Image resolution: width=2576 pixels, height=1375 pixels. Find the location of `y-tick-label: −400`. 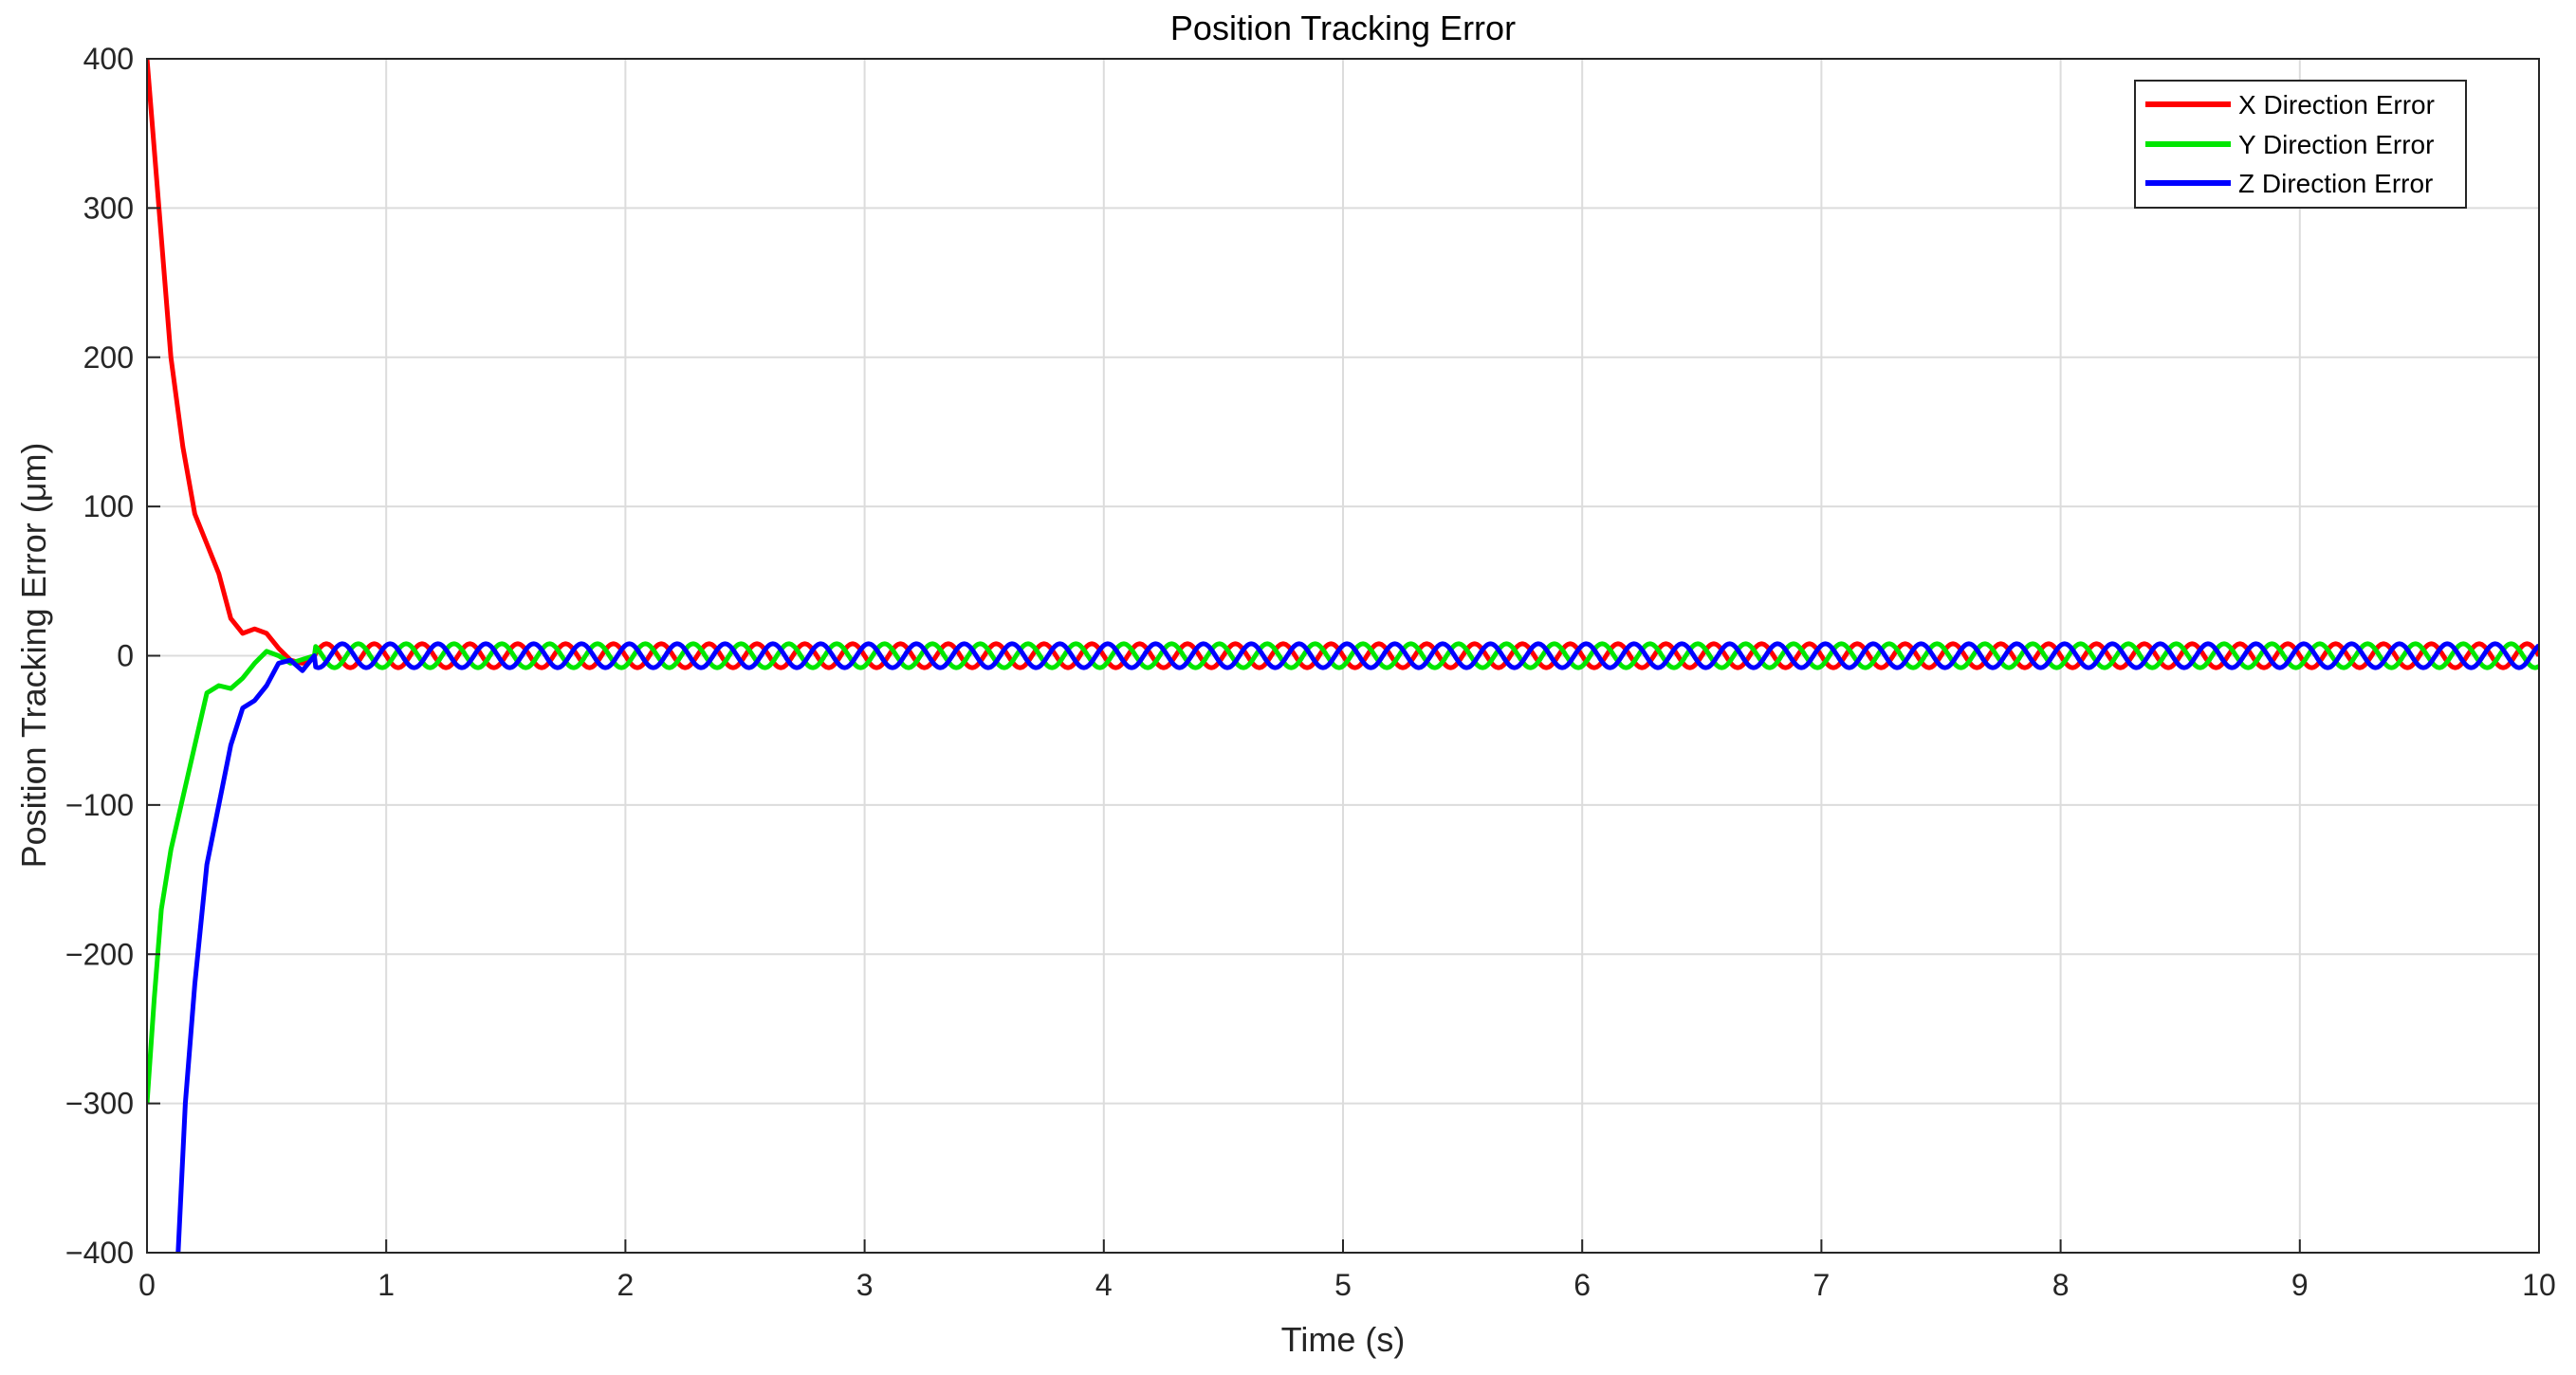

y-tick-label: −400 is located at coordinates (99, 1253).